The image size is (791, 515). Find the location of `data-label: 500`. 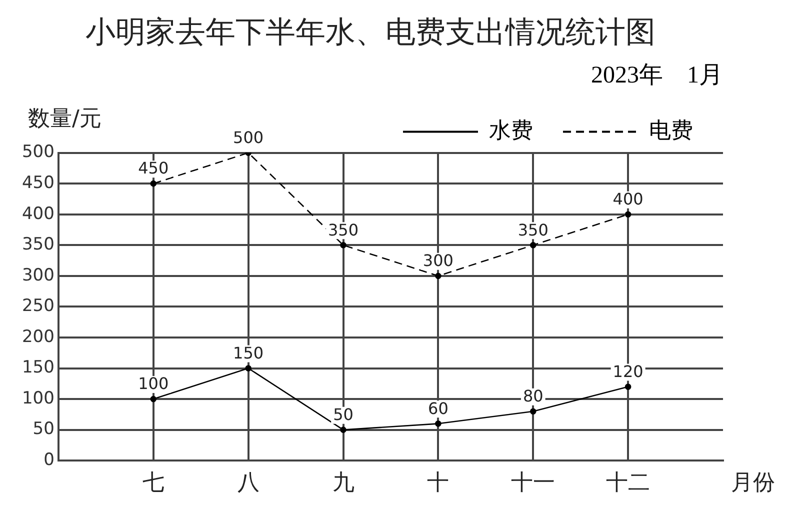

data-label: 500 is located at coordinates (248, 137).